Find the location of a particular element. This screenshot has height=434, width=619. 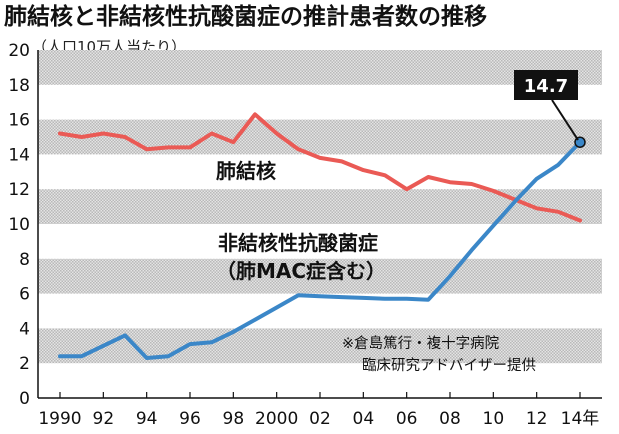

credit-line-1: ※倉島篤行・複十字病院 is located at coordinates (421, 343).